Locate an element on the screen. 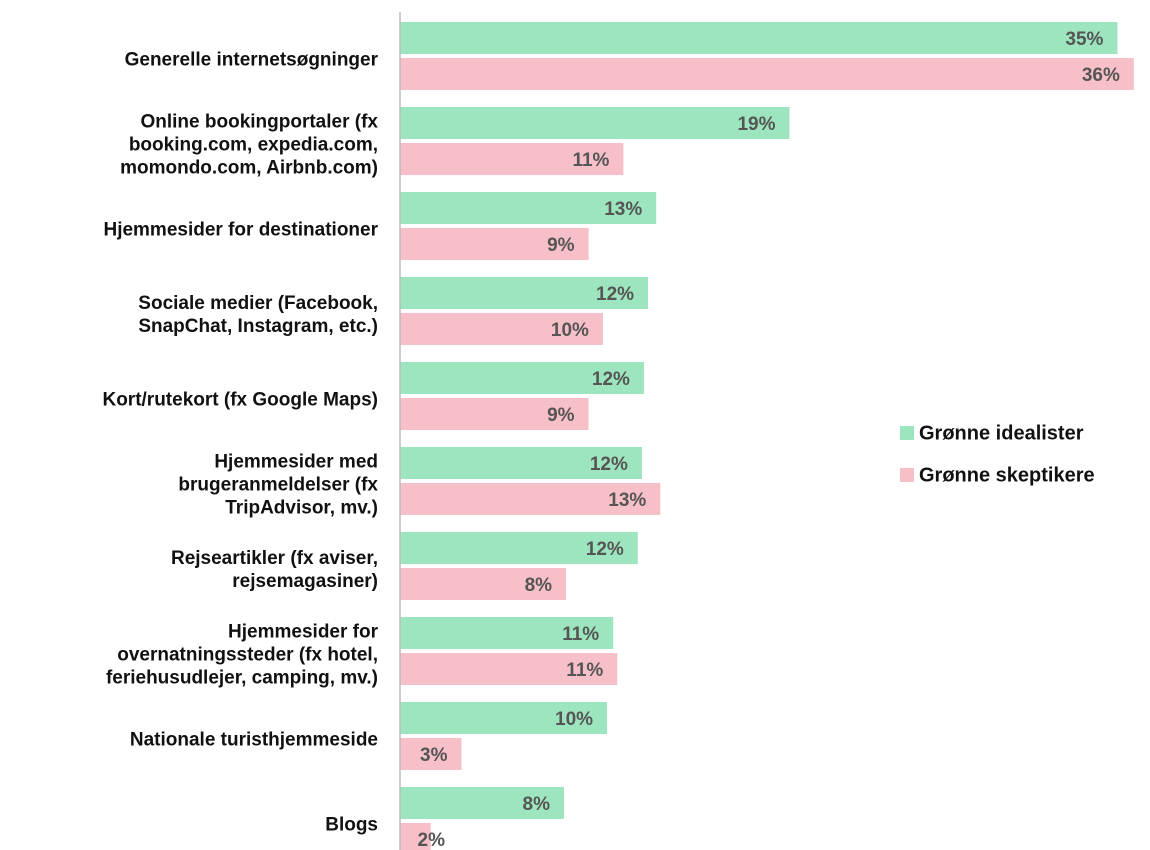  category-label: Generelle internetsøgninger is located at coordinates (252, 60).